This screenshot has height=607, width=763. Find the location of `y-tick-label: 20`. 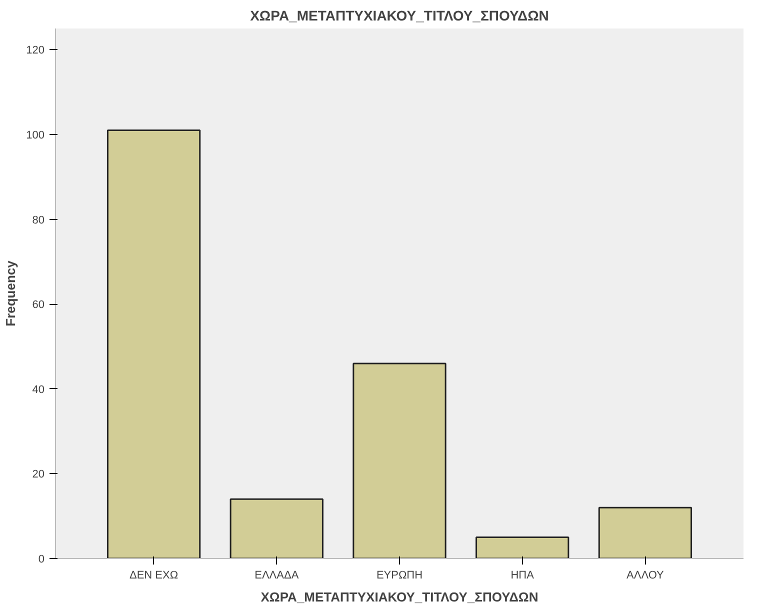

y-tick-label: 20 is located at coordinates (38, 474).